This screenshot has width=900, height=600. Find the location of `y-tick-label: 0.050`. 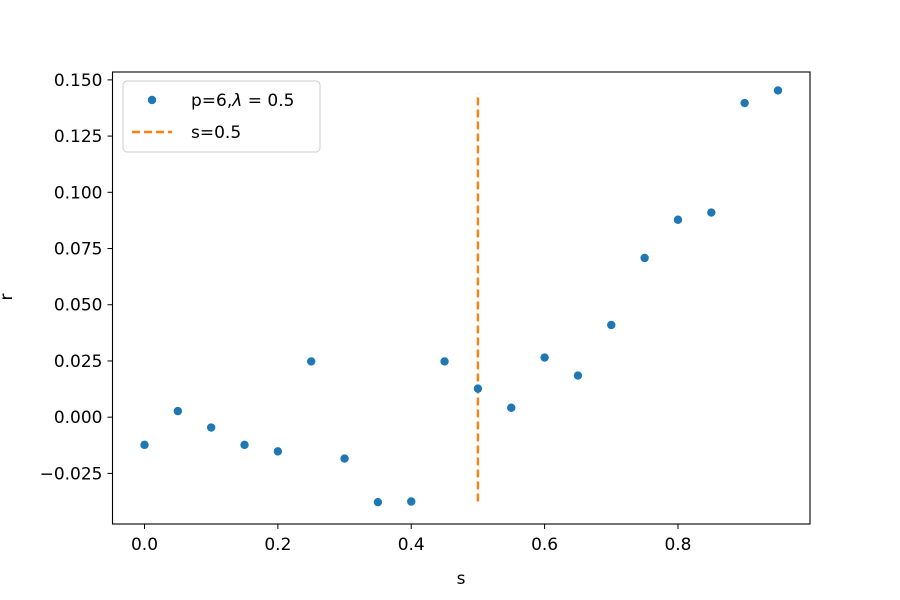

y-tick-label: 0.050 is located at coordinates (78, 306).